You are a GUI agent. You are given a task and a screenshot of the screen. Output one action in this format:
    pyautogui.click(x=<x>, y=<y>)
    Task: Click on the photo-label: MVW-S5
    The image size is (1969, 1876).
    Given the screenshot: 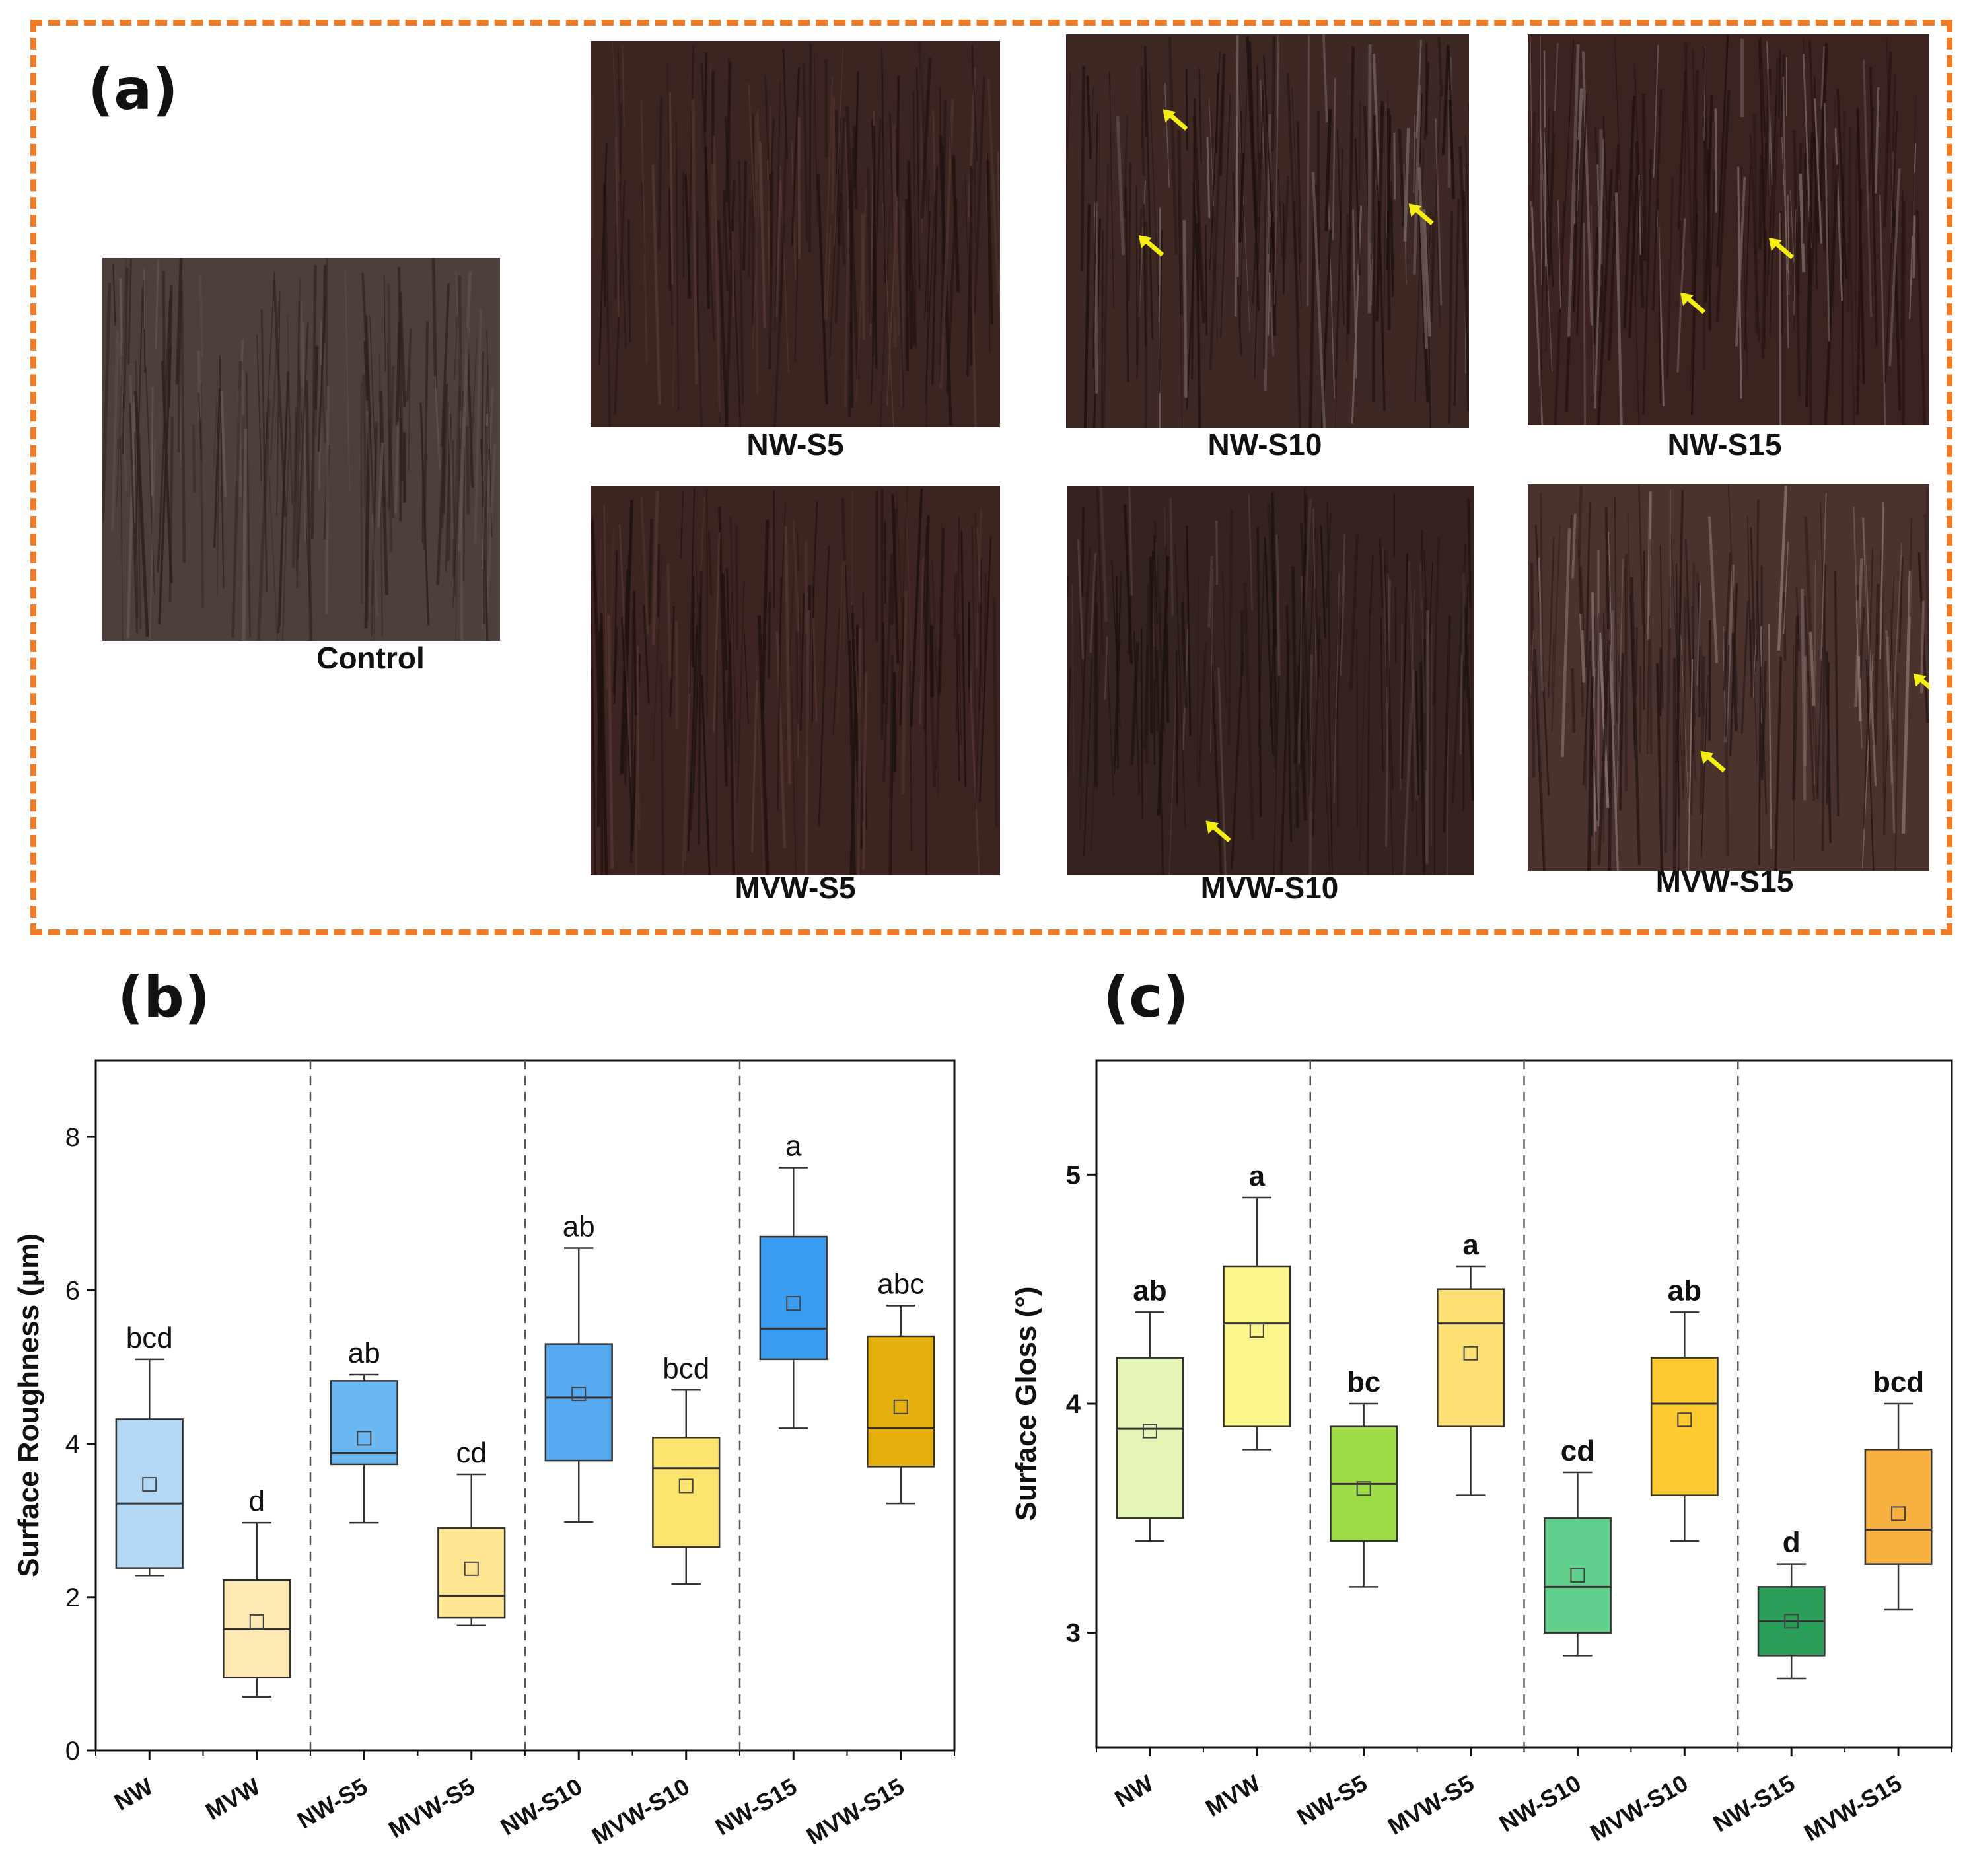 What is the action you would take?
    pyautogui.click(x=795, y=888)
    